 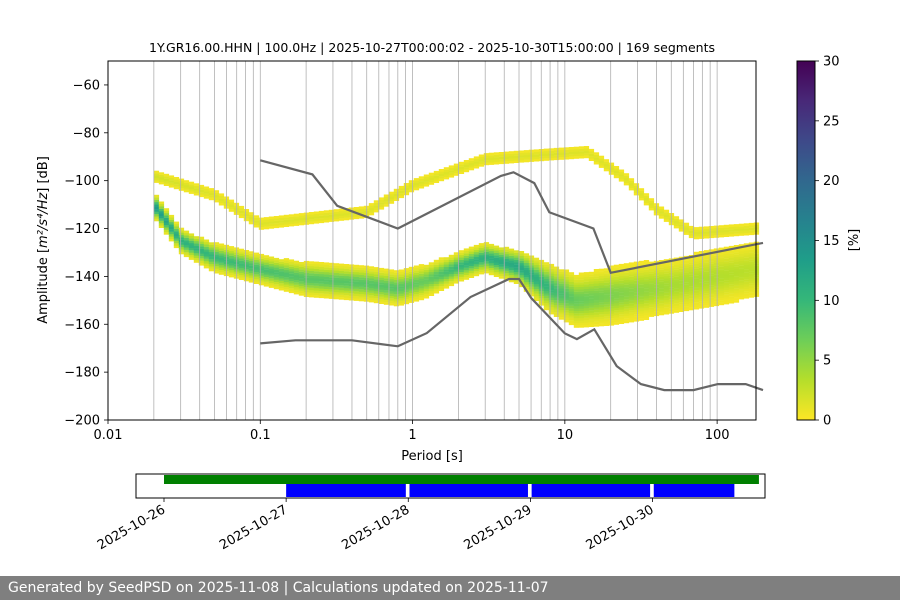 What do you see at coordinates (412, 431) in the screenshot?
I see `x-axis-ticks: 0.01 0.1 1 10 100` at bounding box center [412, 431].